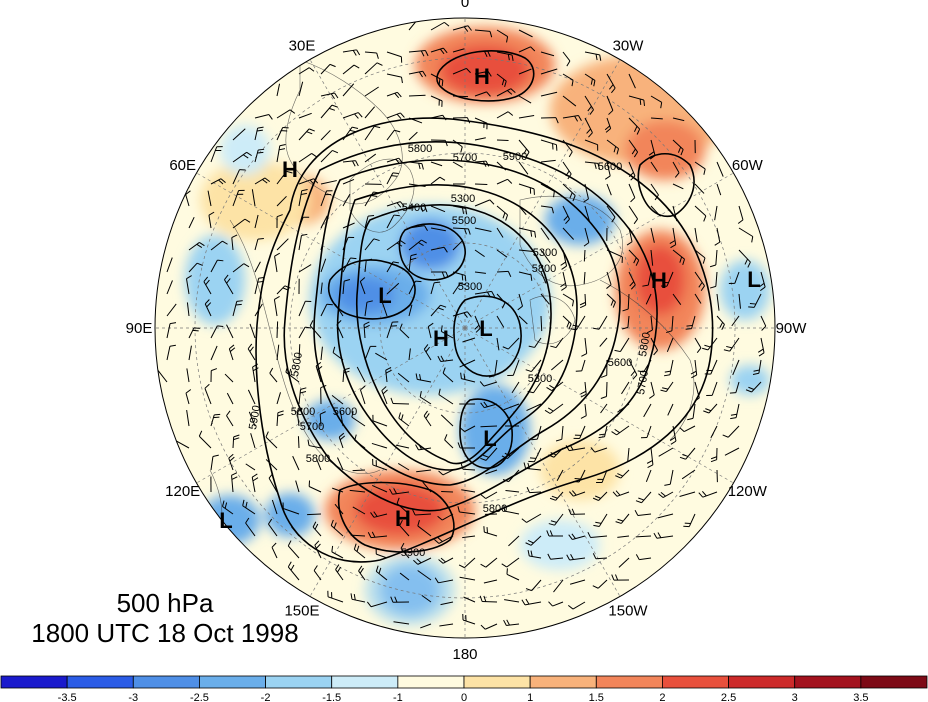  Describe the element at coordinates (182, 491) in the screenshot. I see `longitude-label: 120E` at that location.